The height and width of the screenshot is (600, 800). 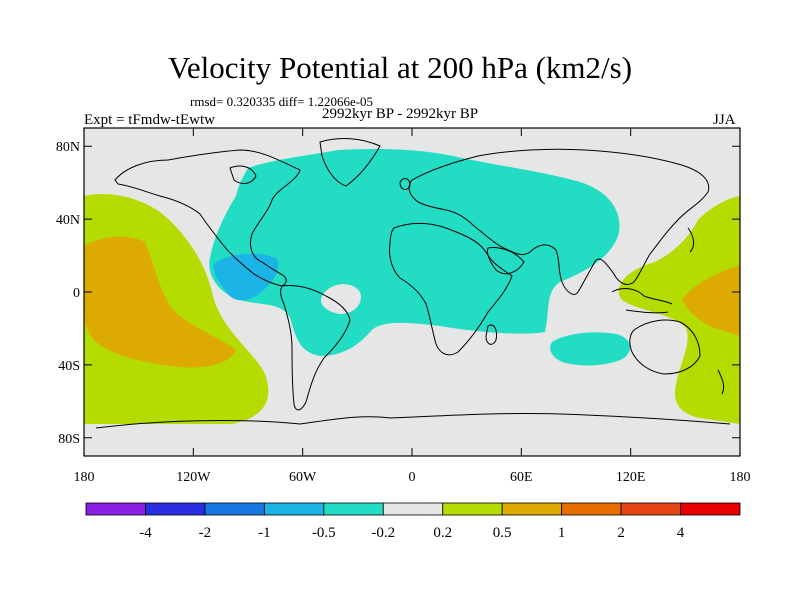 What do you see at coordinates (303, 477) in the screenshot?
I see `lon-tick-label-2: 60W` at bounding box center [303, 477].